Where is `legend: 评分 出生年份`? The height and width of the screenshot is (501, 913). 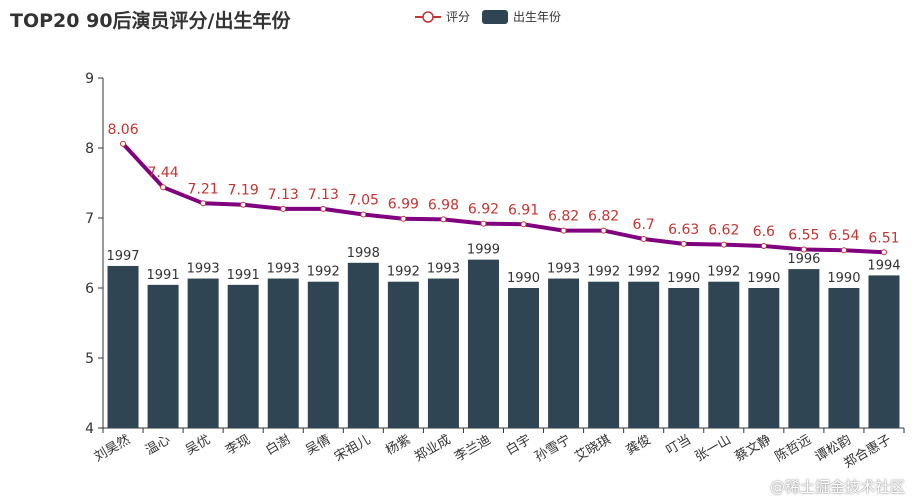
legend: 评分 出生年份 is located at coordinates (494, 16).